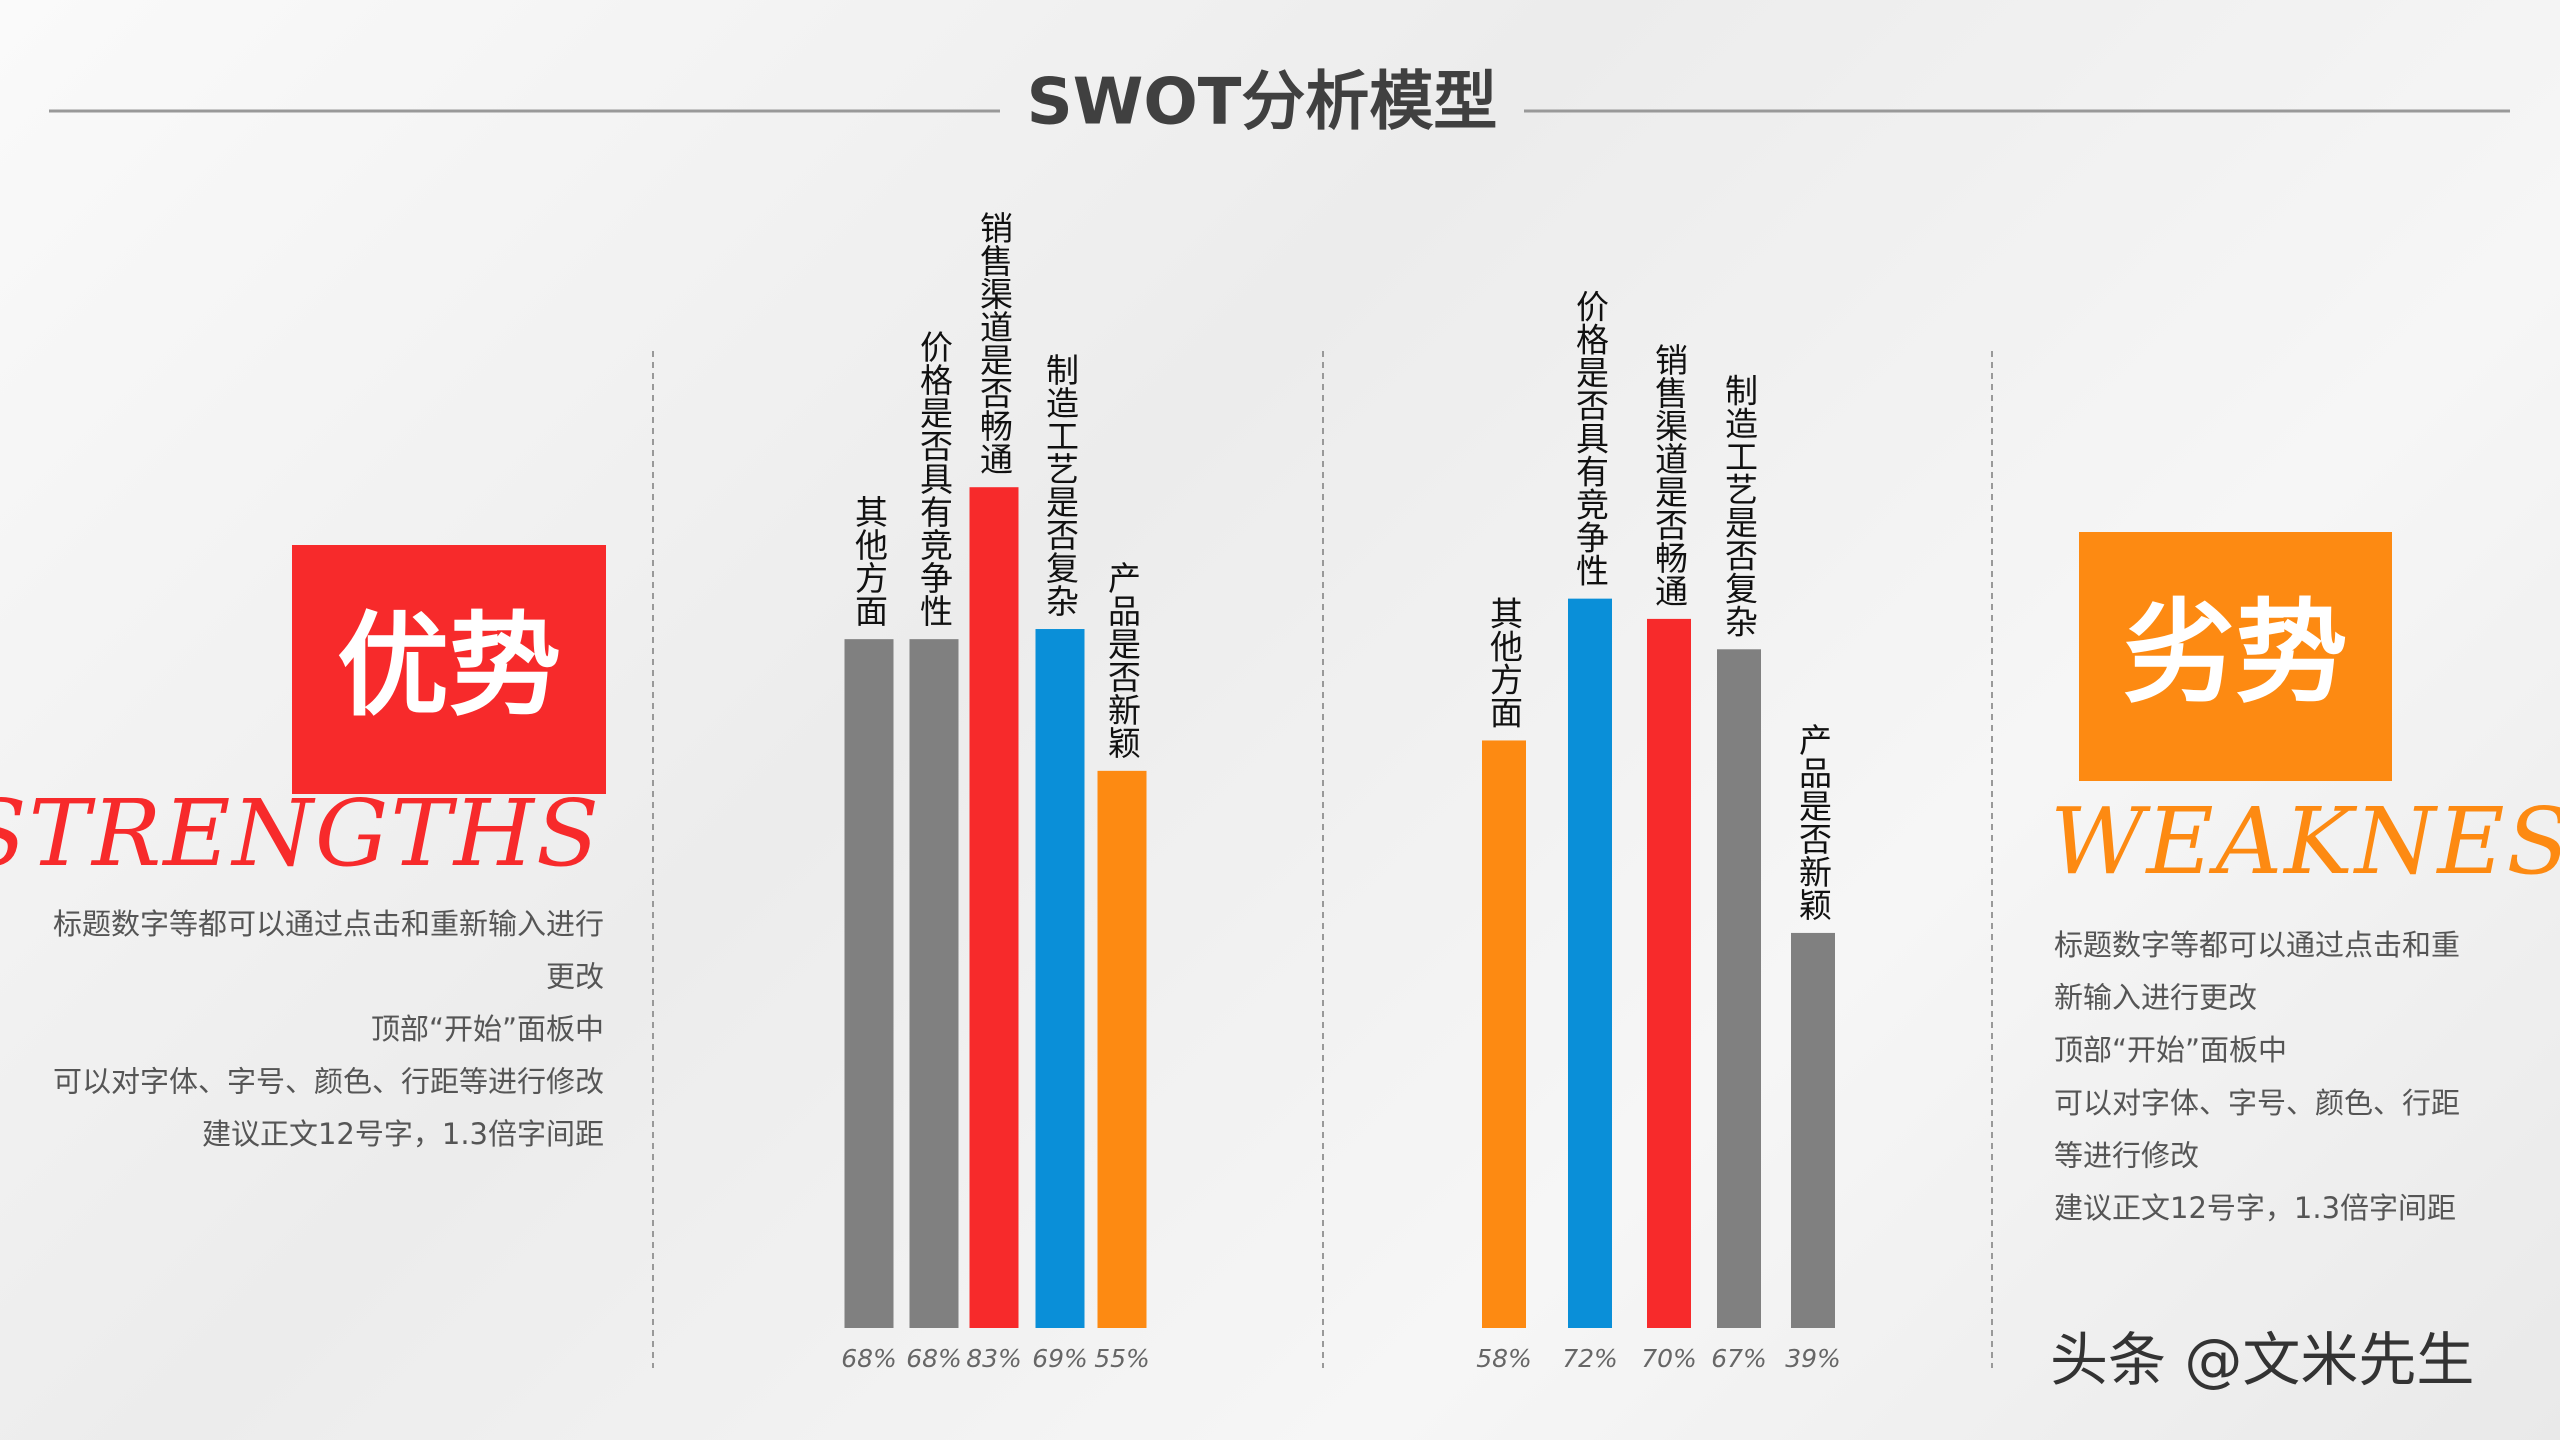 This screenshot has height=1440, width=2560. Describe the element at coordinates (2262, 1360) in the screenshot. I see `watermark: 头条 @文米先生` at that location.